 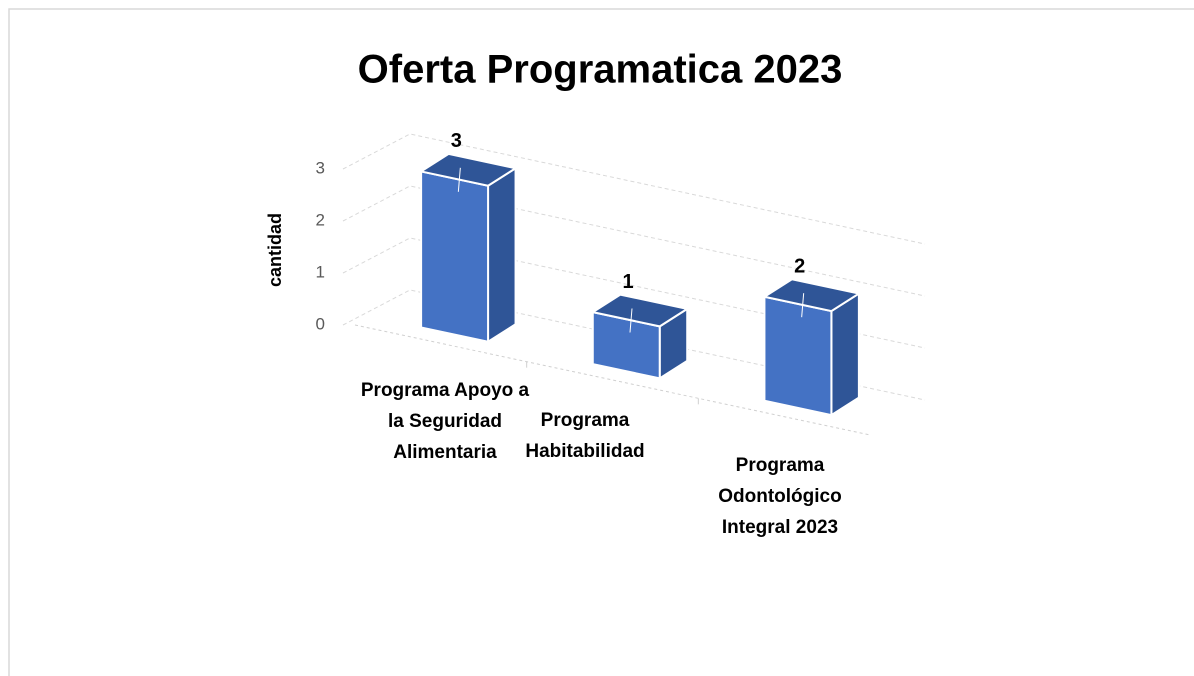 I want to click on x-tick-label: Programa Odontológico Integral 2023, so click(x=780, y=496).